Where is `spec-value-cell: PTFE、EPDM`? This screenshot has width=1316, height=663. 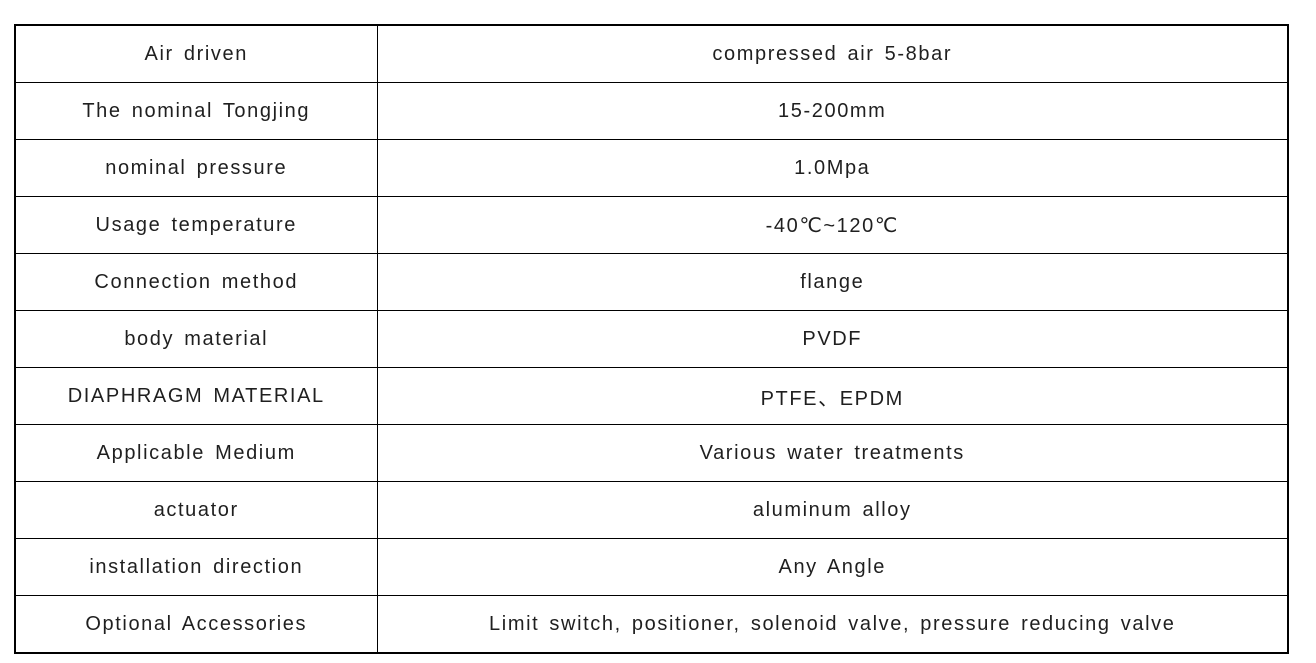 spec-value-cell: PTFE、EPDM is located at coordinates (832, 396).